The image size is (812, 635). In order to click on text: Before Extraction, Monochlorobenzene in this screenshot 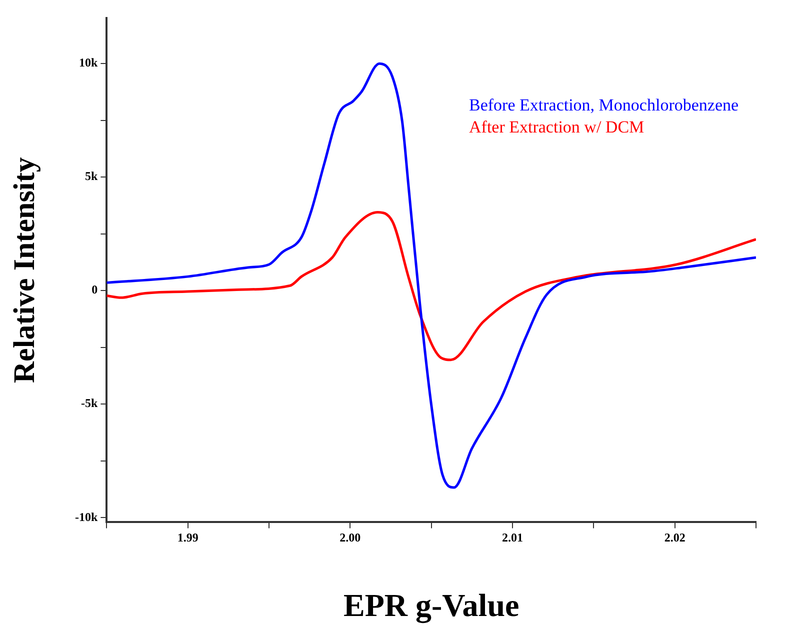, I will do `click(604, 105)`.